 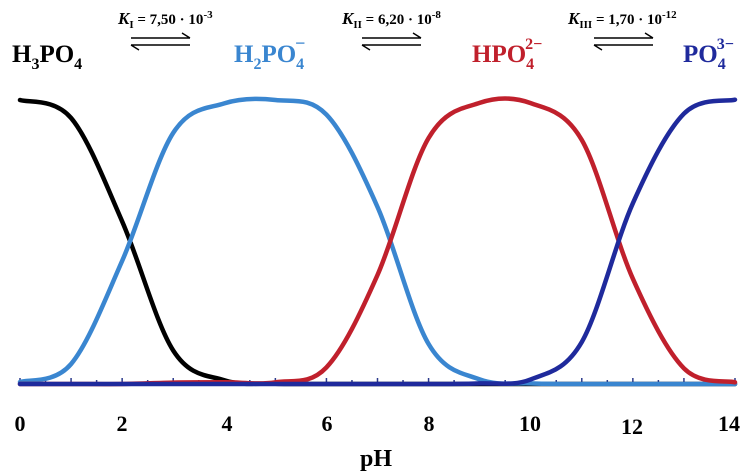 What do you see at coordinates (20, 423) in the screenshot?
I see `x-tick-label-0: 0` at bounding box center [20, 423].